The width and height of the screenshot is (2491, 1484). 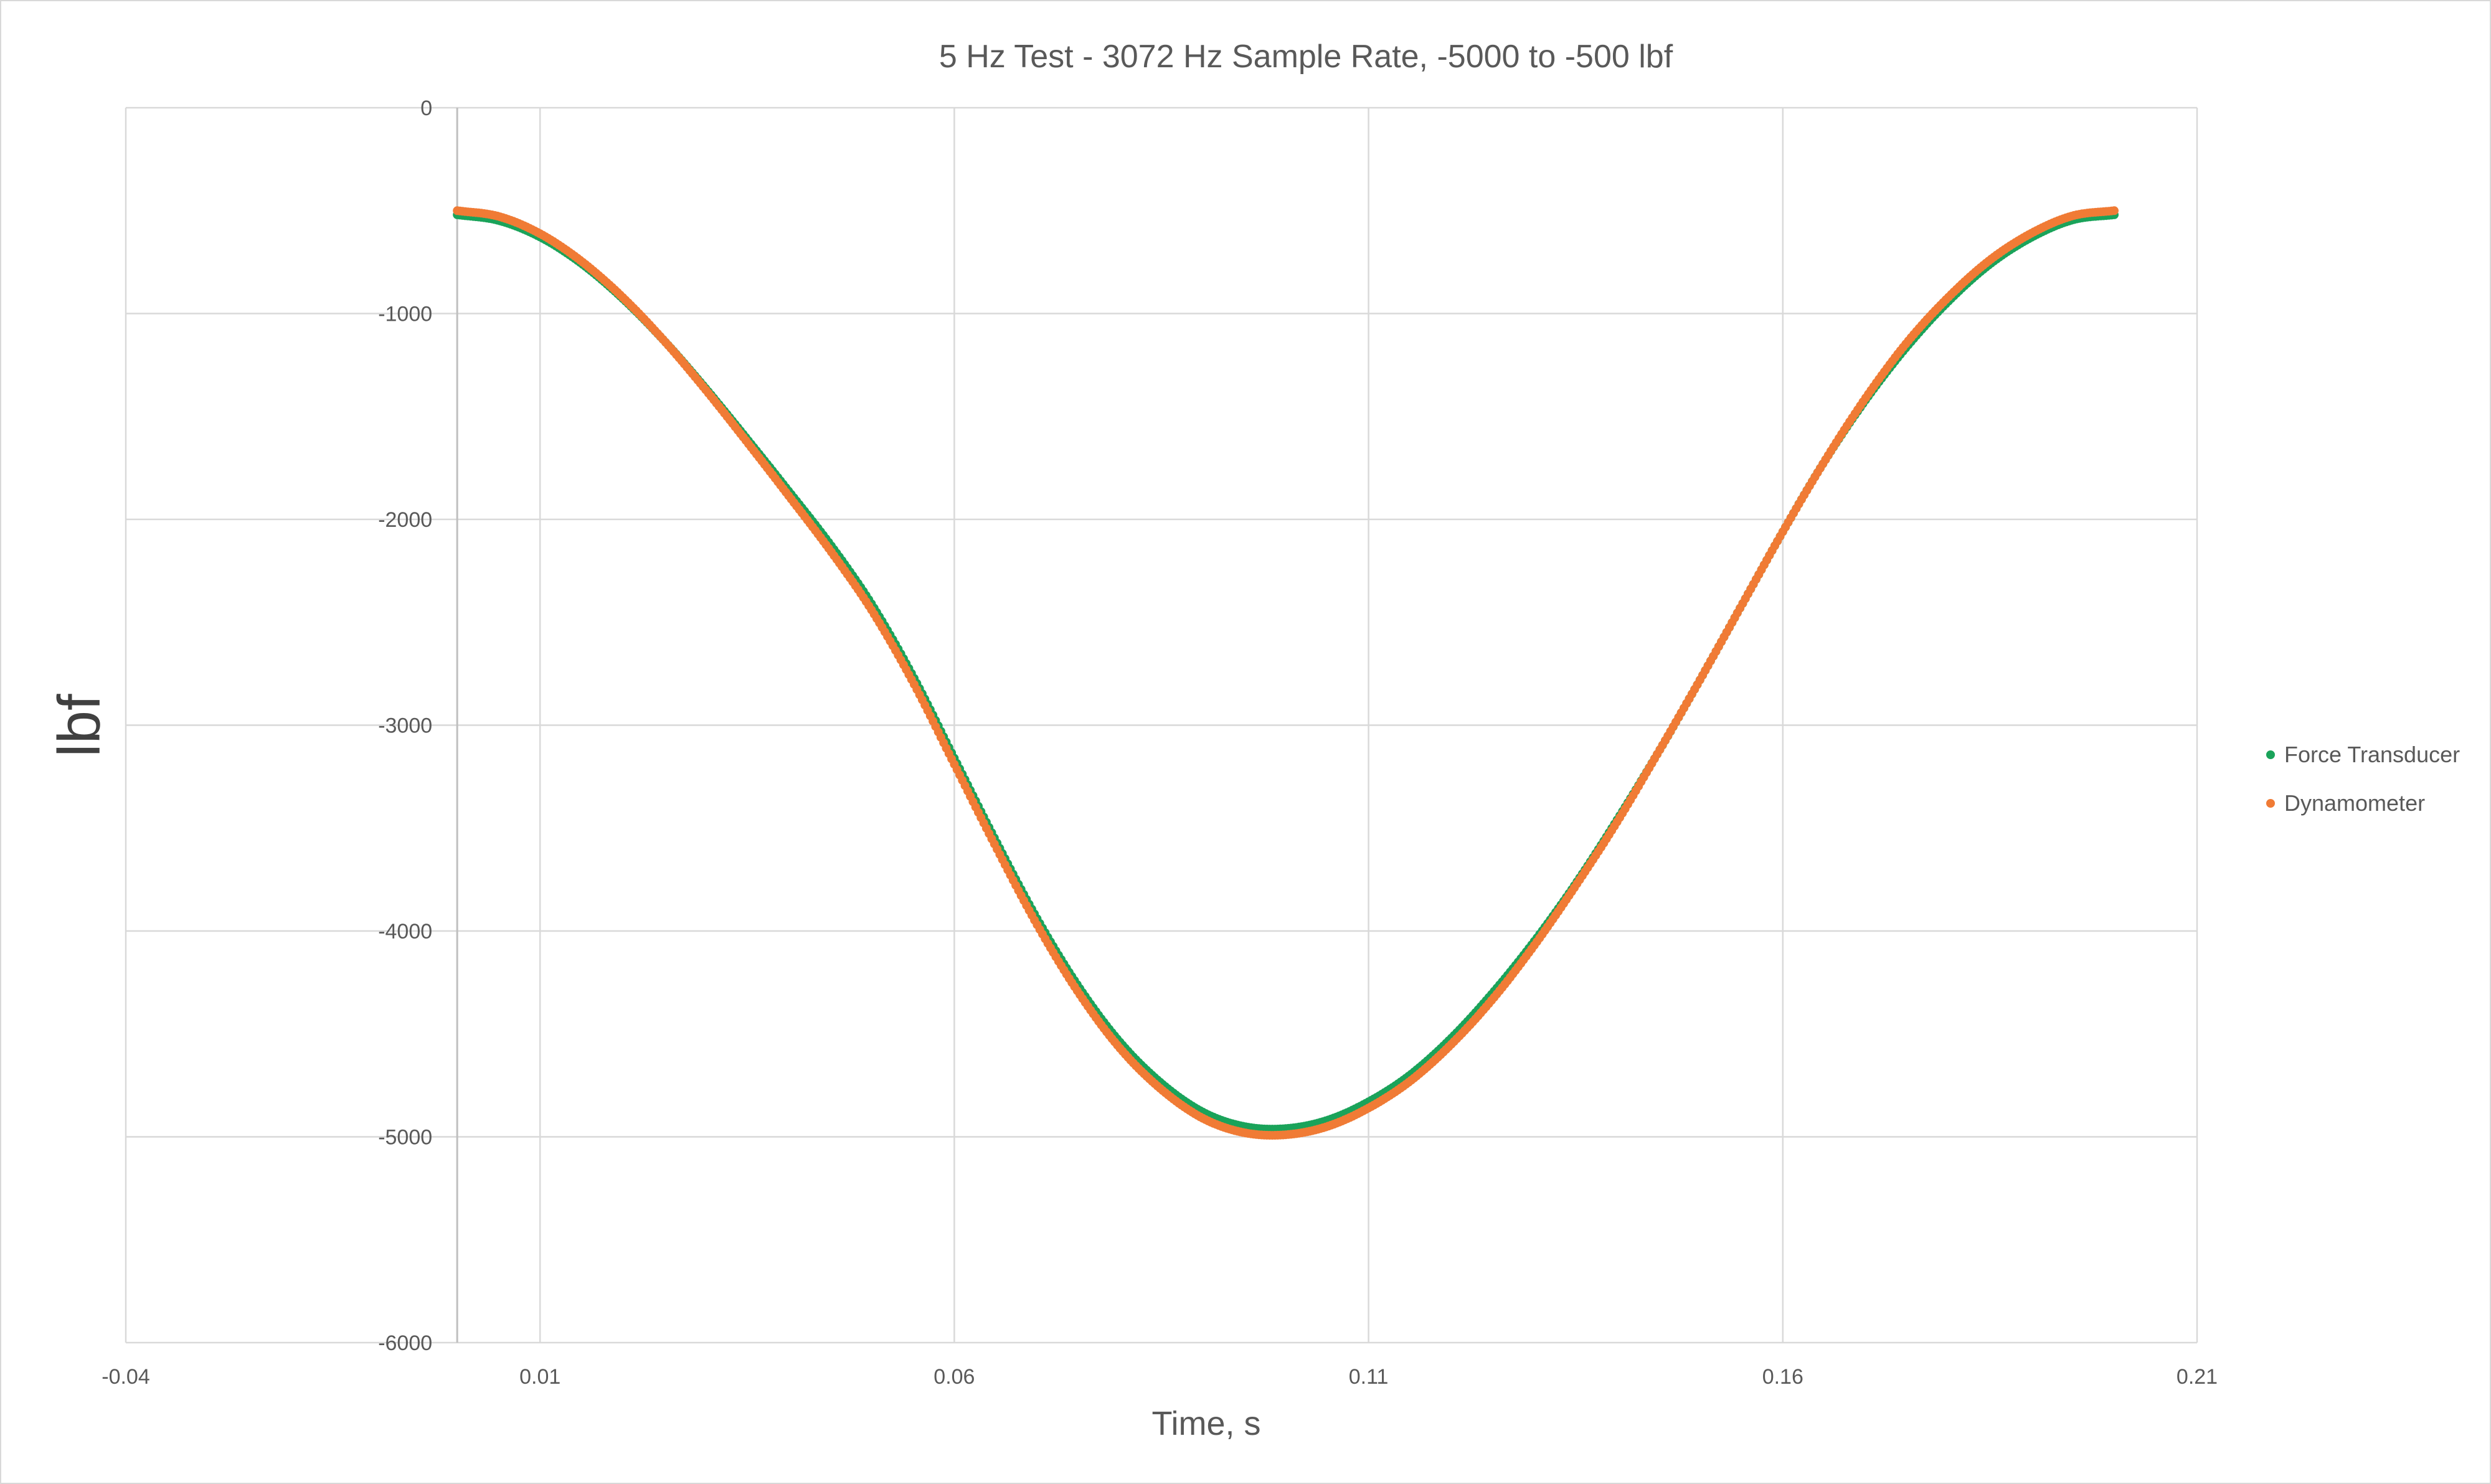 I want to click on legend-marker-dynamometer, so click(x=2270, y=803).